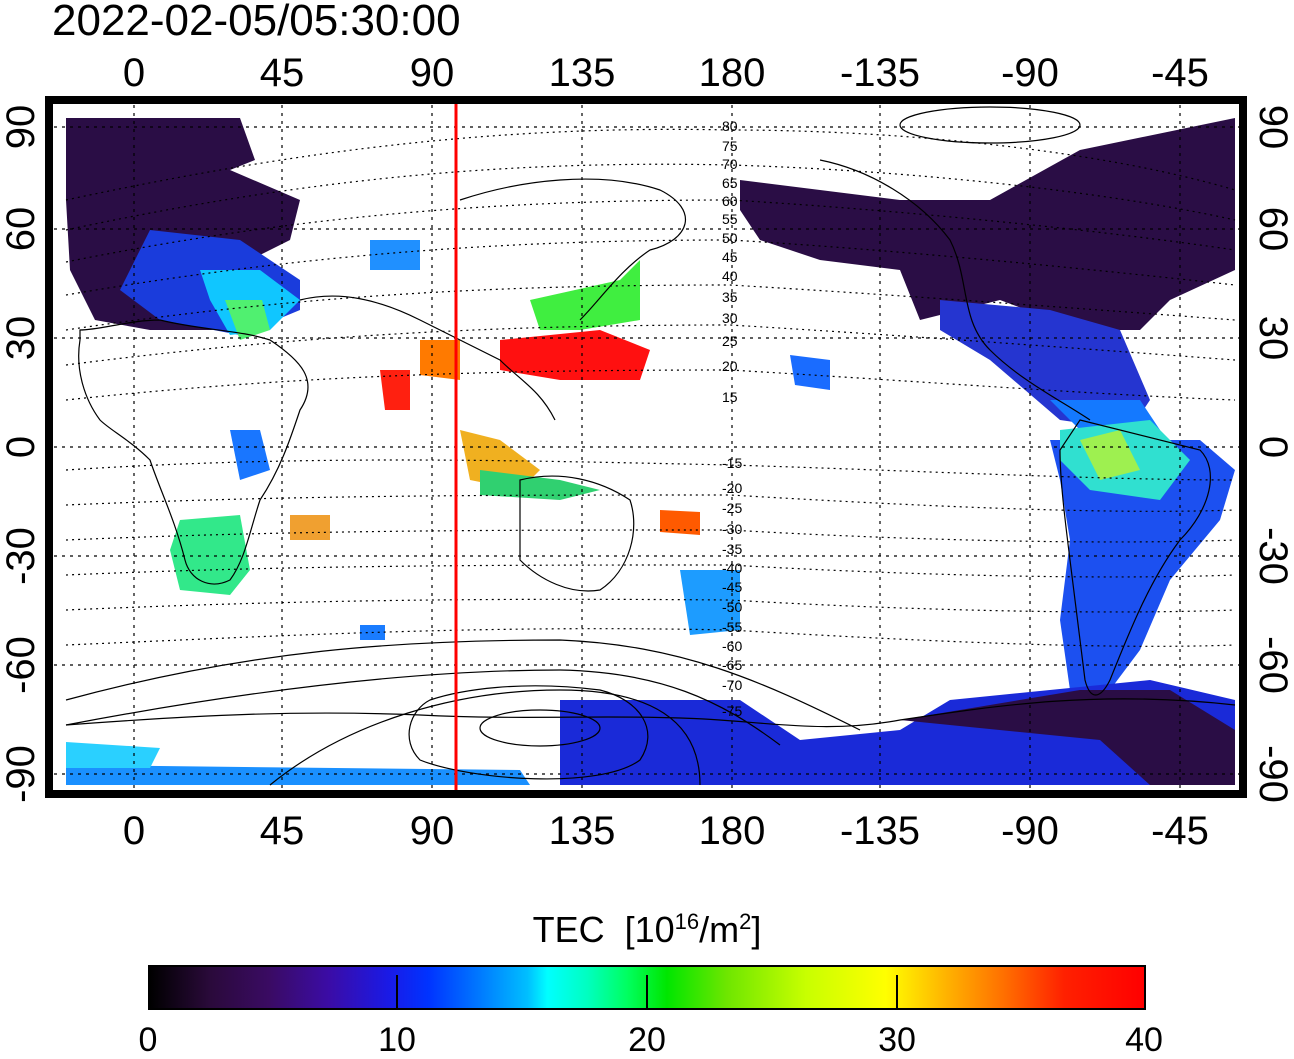 This screenshot has height=1059, width=1294. Describe the element at coordinates (732, 607) in the screenshot. I see `mlat-label: -50` at that location.